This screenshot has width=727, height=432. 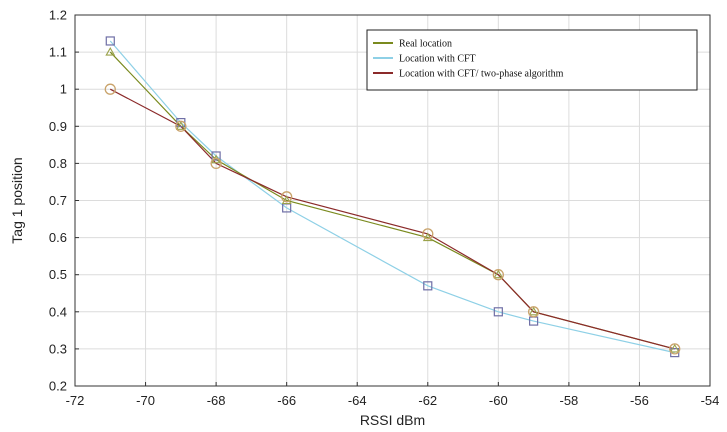 What do you see at coordinates (498, 400) in the screenshot?
I see `x-tick-label: -60` at bounding box center [498, 400].